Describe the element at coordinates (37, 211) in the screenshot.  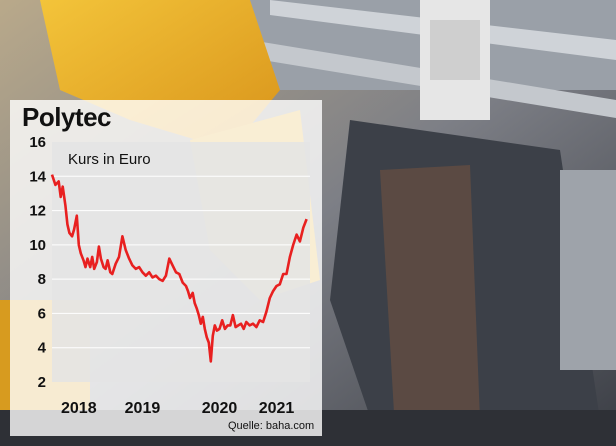
I see `y-tick-label: 12` at that location.